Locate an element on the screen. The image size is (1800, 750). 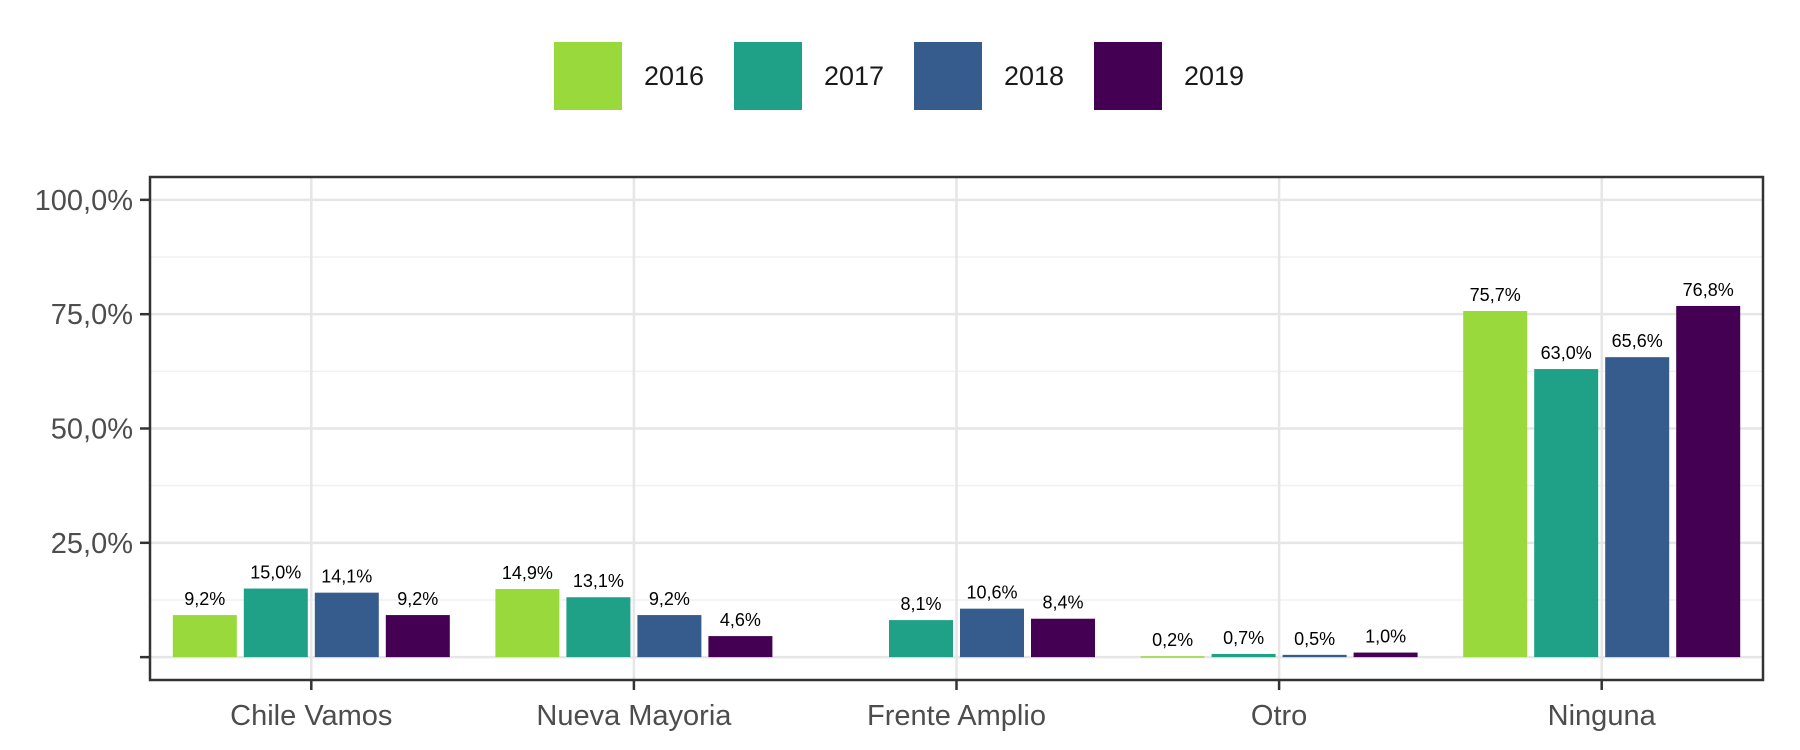
data-label: 0,7% is located at coordinates (1243, 638).